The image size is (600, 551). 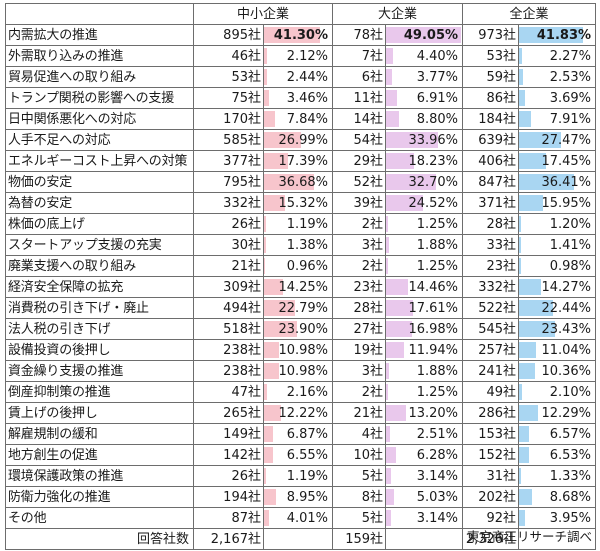 I want to click on all-percent-label: 2.53%, so click(x=570, y=77).